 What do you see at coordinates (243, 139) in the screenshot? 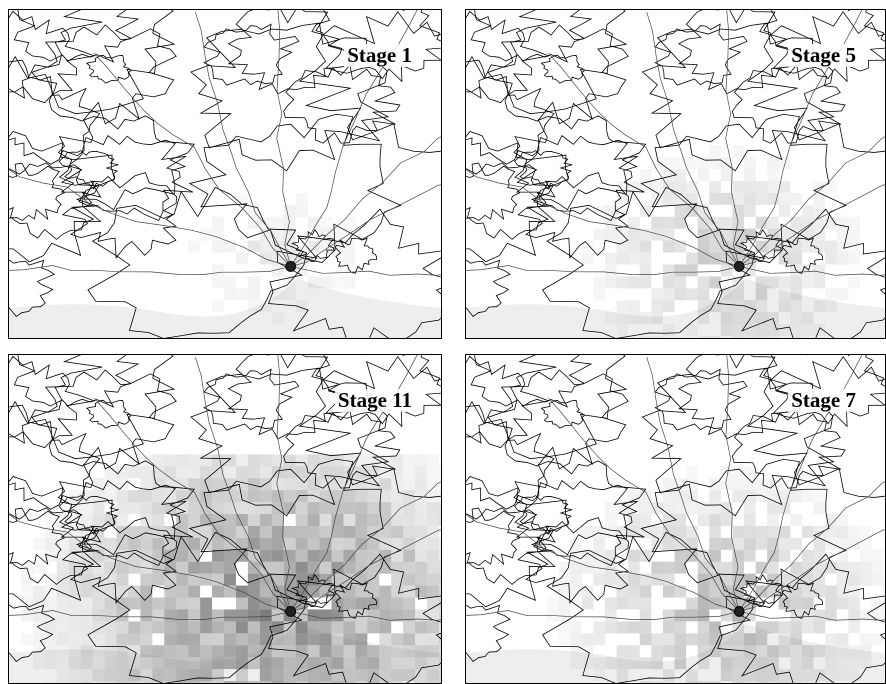
I see `river-line` at bounding box center [243, 139].